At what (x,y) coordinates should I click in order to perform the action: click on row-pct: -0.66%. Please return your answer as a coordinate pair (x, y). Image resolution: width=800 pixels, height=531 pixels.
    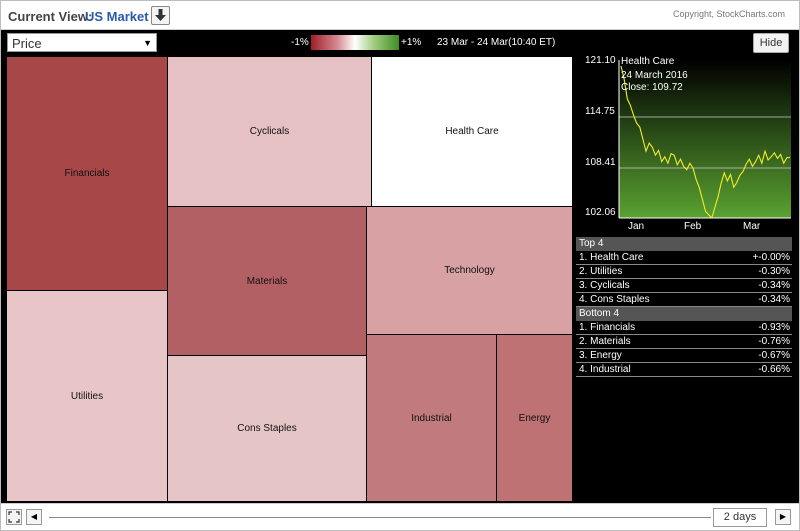
    Looking at the image, I should click on (774, 369).